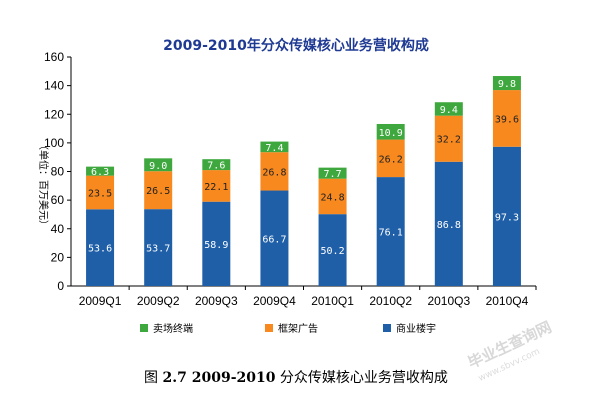  I want to click on data-label: 32.2, so click(449, 140).